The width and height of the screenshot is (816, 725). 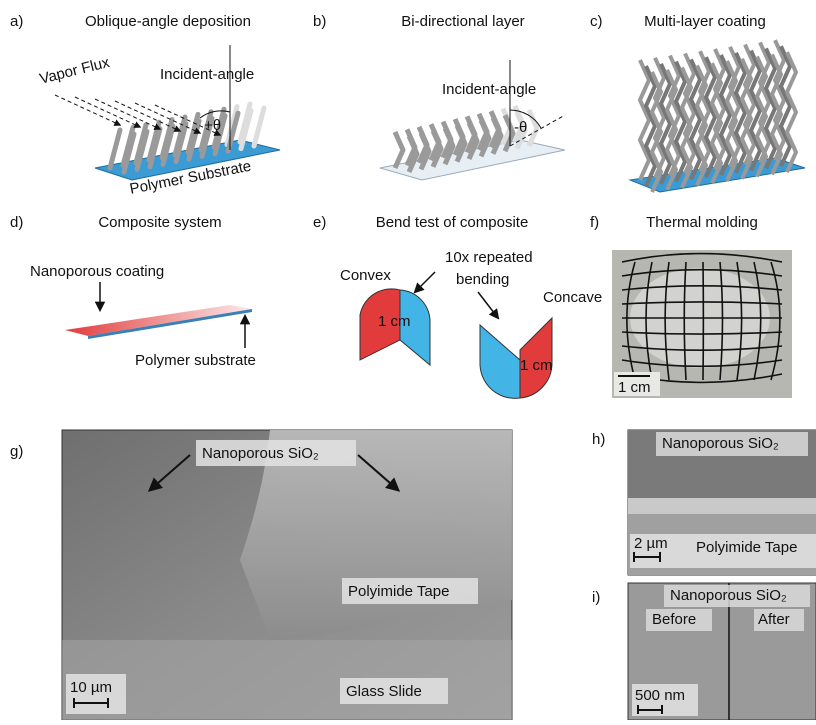 What do you see at coordinates (598, 439) in the screenshot?
I see `panel-label: h)` at bounding box center [598, 439].